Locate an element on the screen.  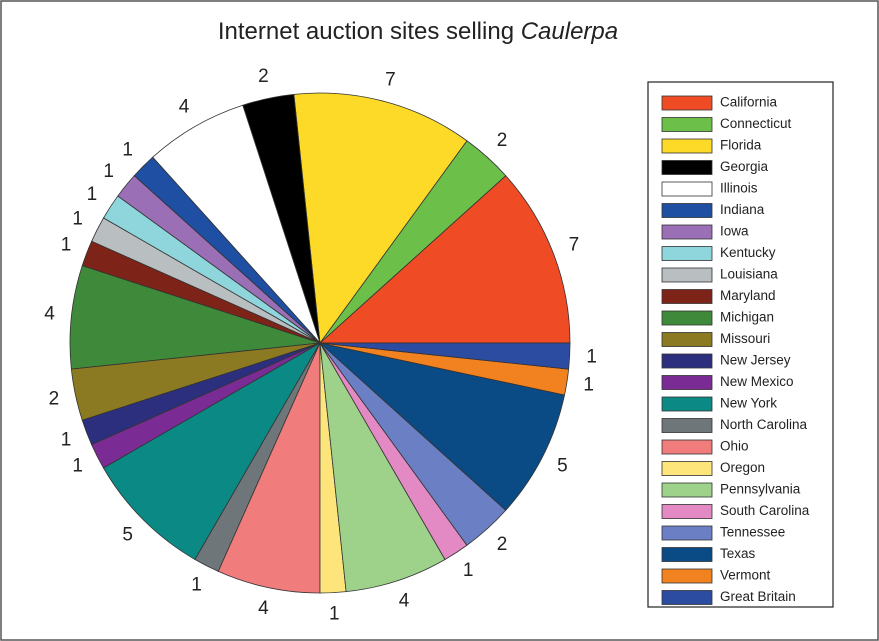
legend-label: Illinois is located at coordinates (739, 188).